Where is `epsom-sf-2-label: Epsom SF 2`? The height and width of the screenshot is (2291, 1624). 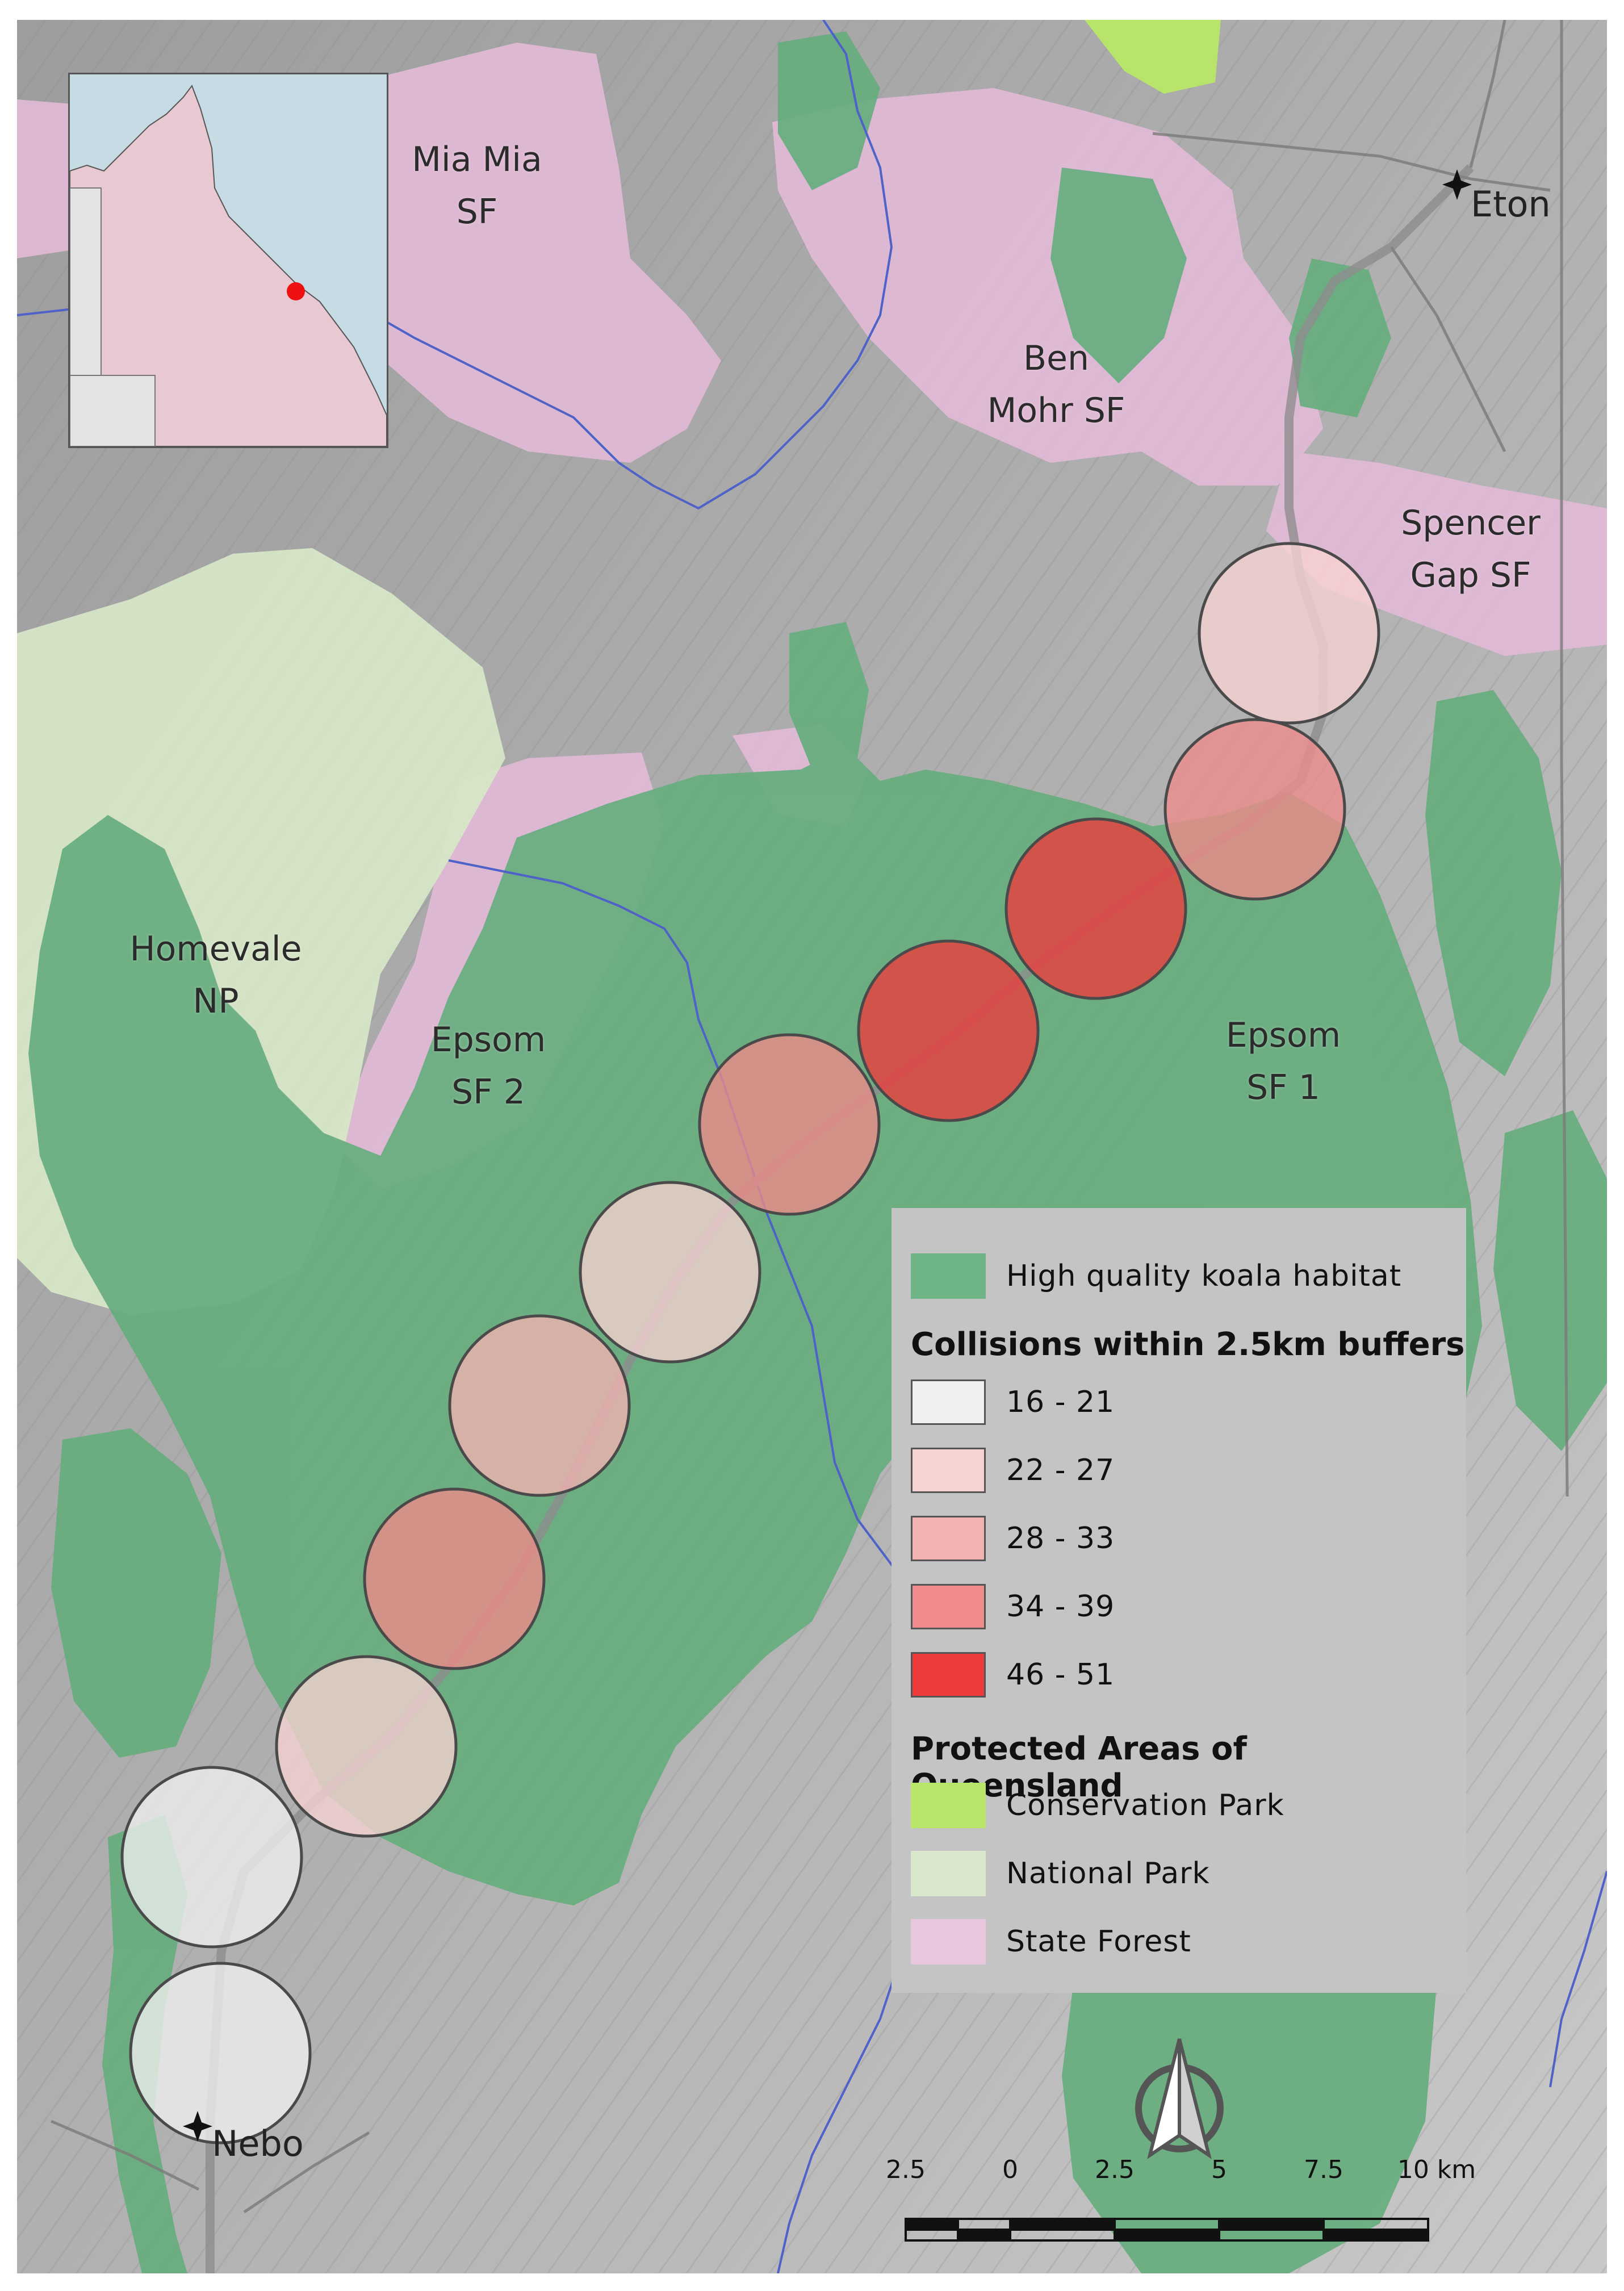 epsom-sf-2-label: Epsom SF 2 is located at coordinates (488, 1066).